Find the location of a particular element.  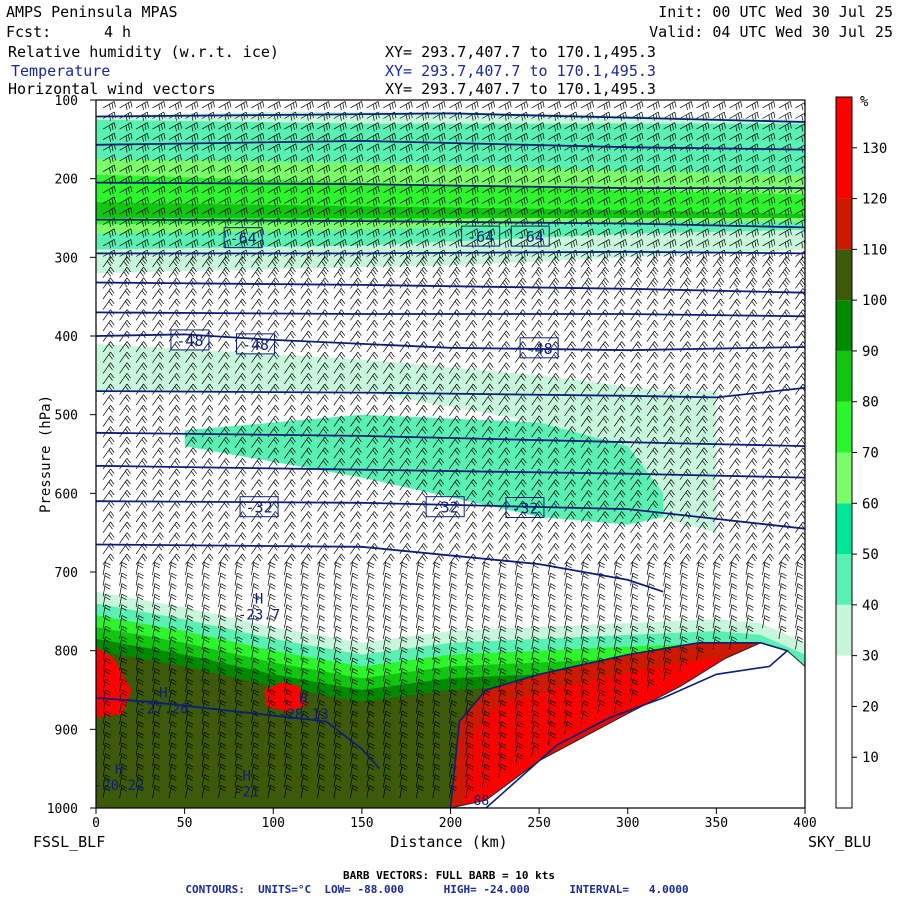

colorbar-swatch is located at coordinates (844, 376).